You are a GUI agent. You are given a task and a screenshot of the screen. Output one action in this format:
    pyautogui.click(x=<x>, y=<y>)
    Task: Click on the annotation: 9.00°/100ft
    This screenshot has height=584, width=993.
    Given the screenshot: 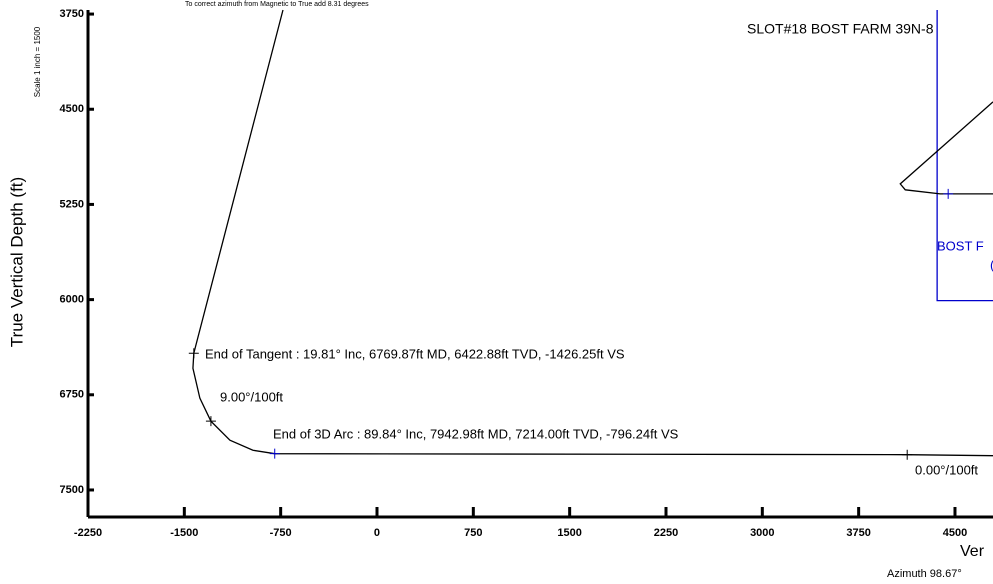 What is the action you would take?
    pyautogui.click(x=251, y=396)
    